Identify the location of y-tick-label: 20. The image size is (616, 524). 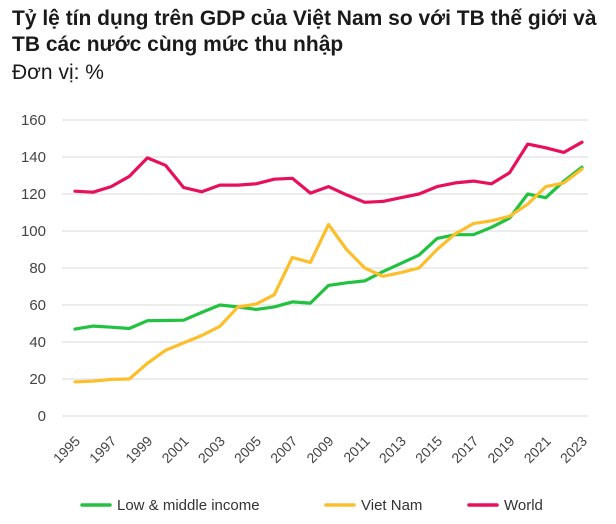
(37, 379).